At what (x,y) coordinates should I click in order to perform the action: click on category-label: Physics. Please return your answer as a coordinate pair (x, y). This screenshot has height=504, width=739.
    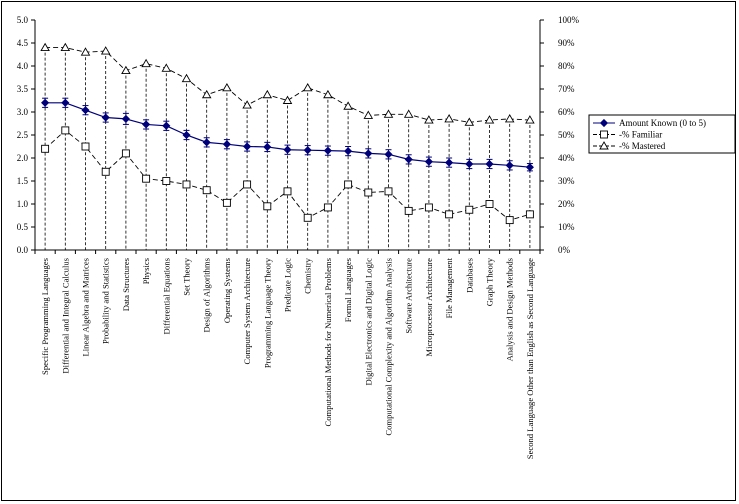
    Looking at the image, I should click on (146, 270).